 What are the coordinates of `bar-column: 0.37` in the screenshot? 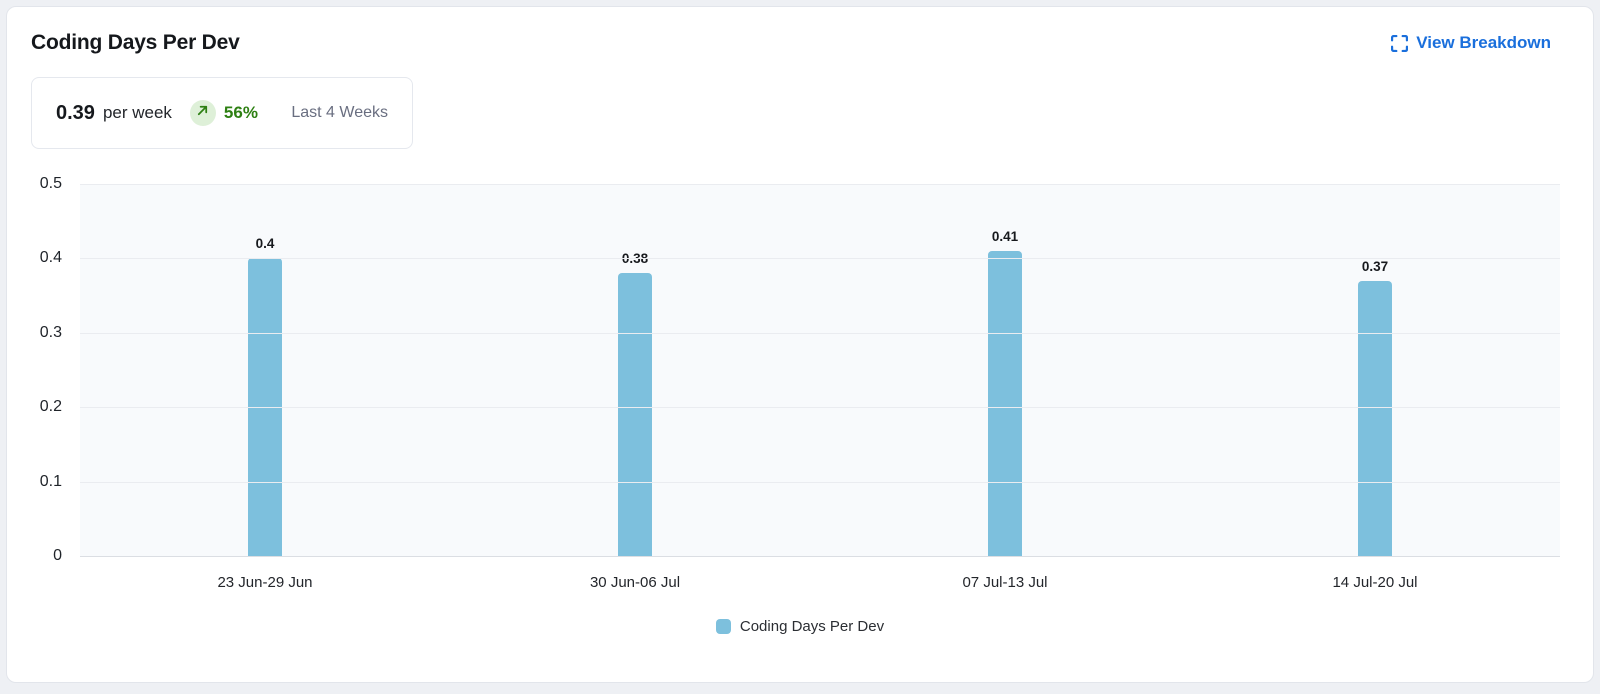 It's located at (1375, 370).